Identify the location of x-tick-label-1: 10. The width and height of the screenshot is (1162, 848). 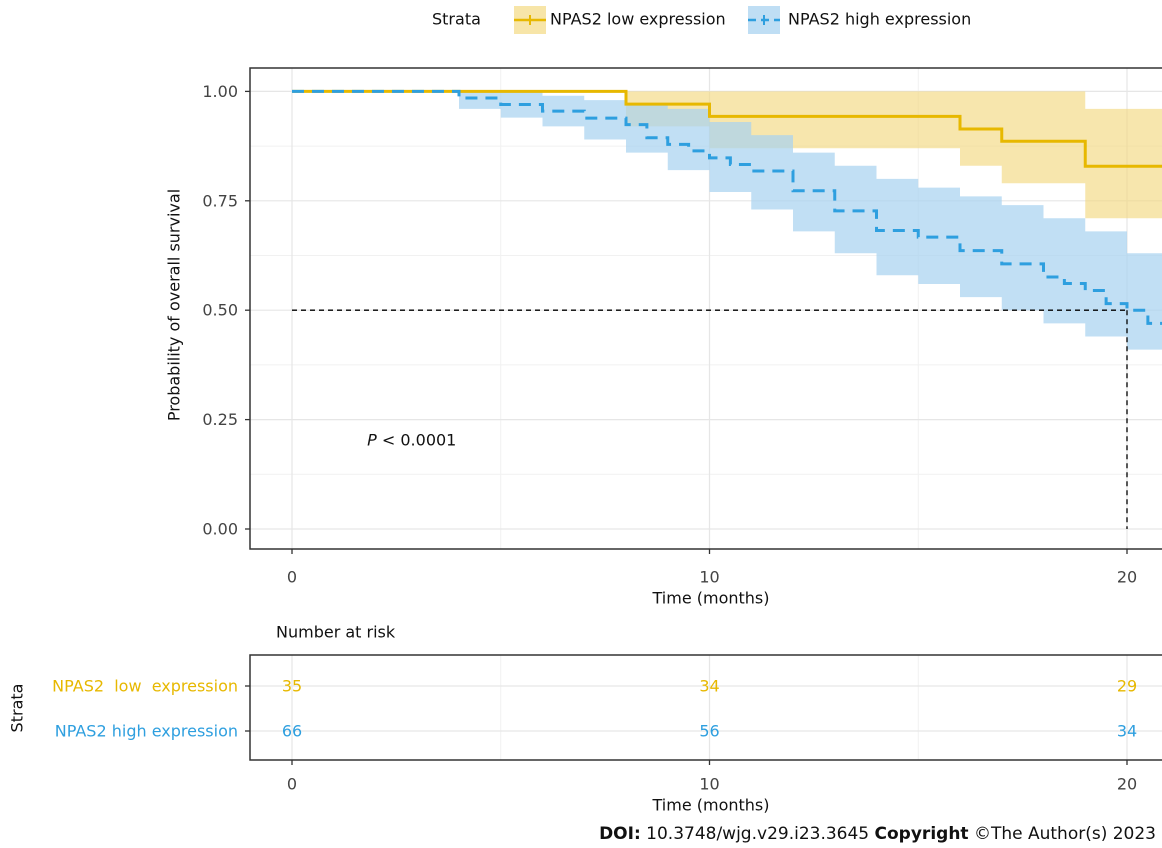
(709, 577).